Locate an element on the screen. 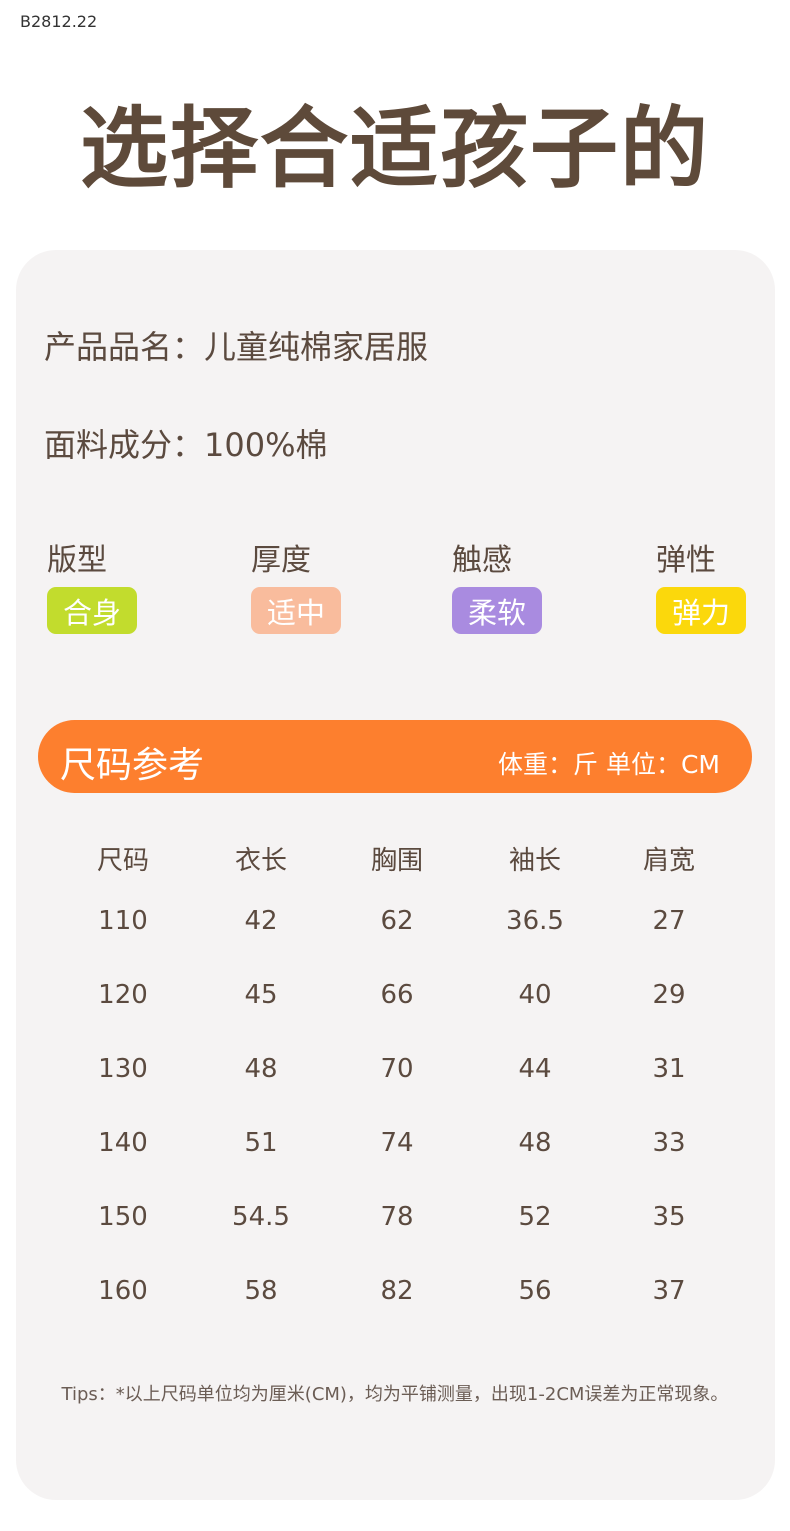 This screenshot has width=790, height=1531. table-cell: 54.5 is located at coordinates (261, 1217).